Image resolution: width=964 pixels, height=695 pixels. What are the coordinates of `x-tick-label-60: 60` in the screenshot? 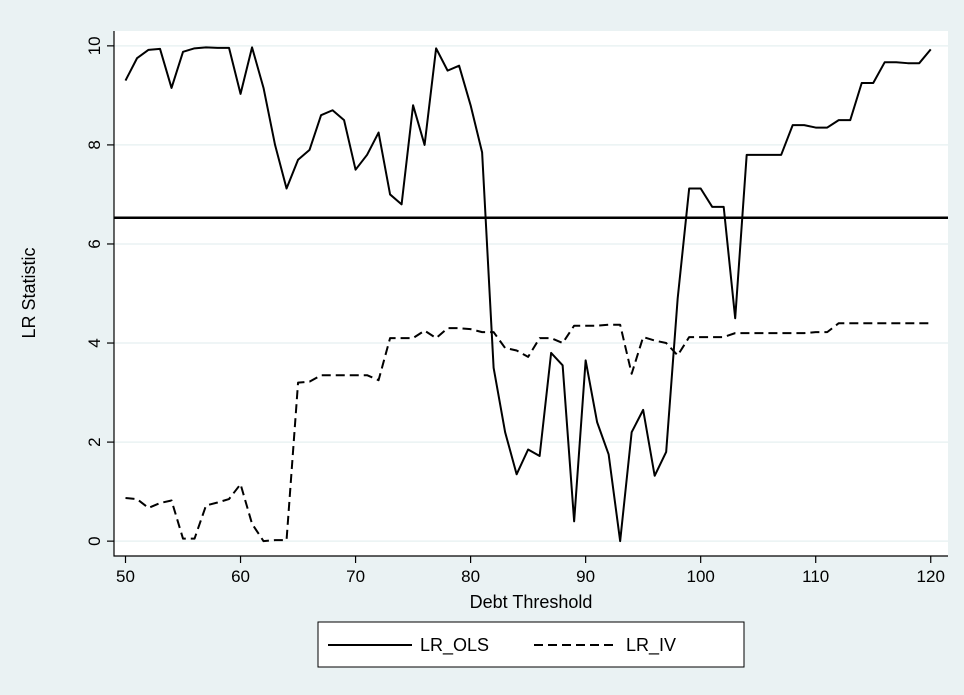 It's located at (240, 576).